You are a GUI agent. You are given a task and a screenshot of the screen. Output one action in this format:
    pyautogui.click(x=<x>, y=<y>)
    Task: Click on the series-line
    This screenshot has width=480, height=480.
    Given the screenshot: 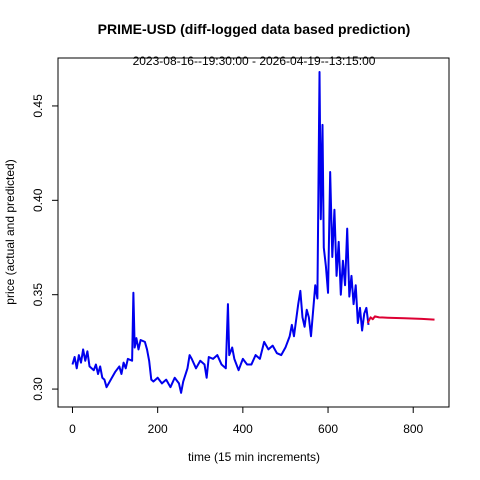 What is the action you would take?
    pyautogui.click(x=400, y=319)
    